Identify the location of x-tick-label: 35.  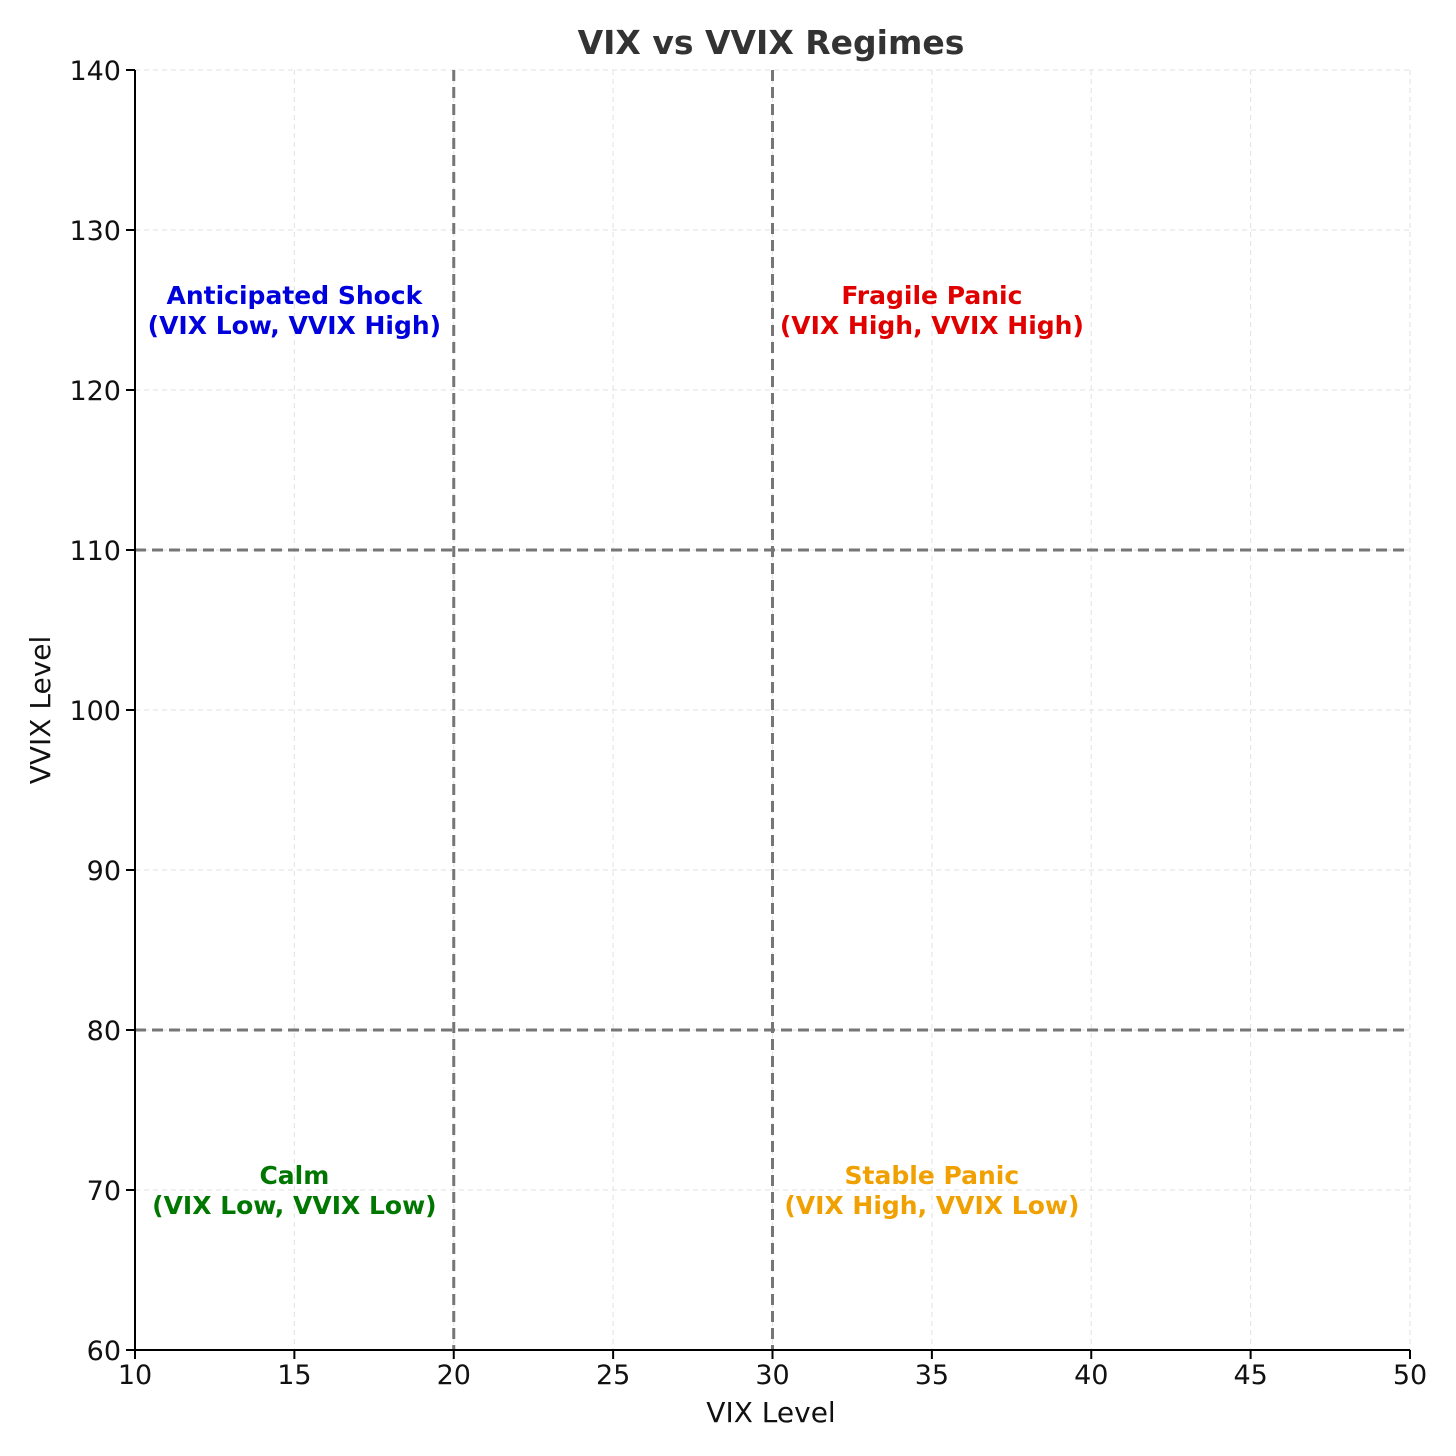
(932, 1375).